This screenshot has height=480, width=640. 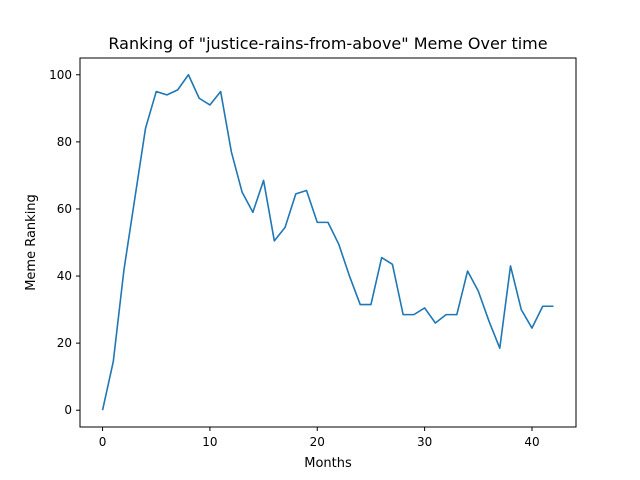 What do you see at coordinates (424, 442) in the screenshot?
I see `x-tick-label: 30` at bounding box center [424, 442].